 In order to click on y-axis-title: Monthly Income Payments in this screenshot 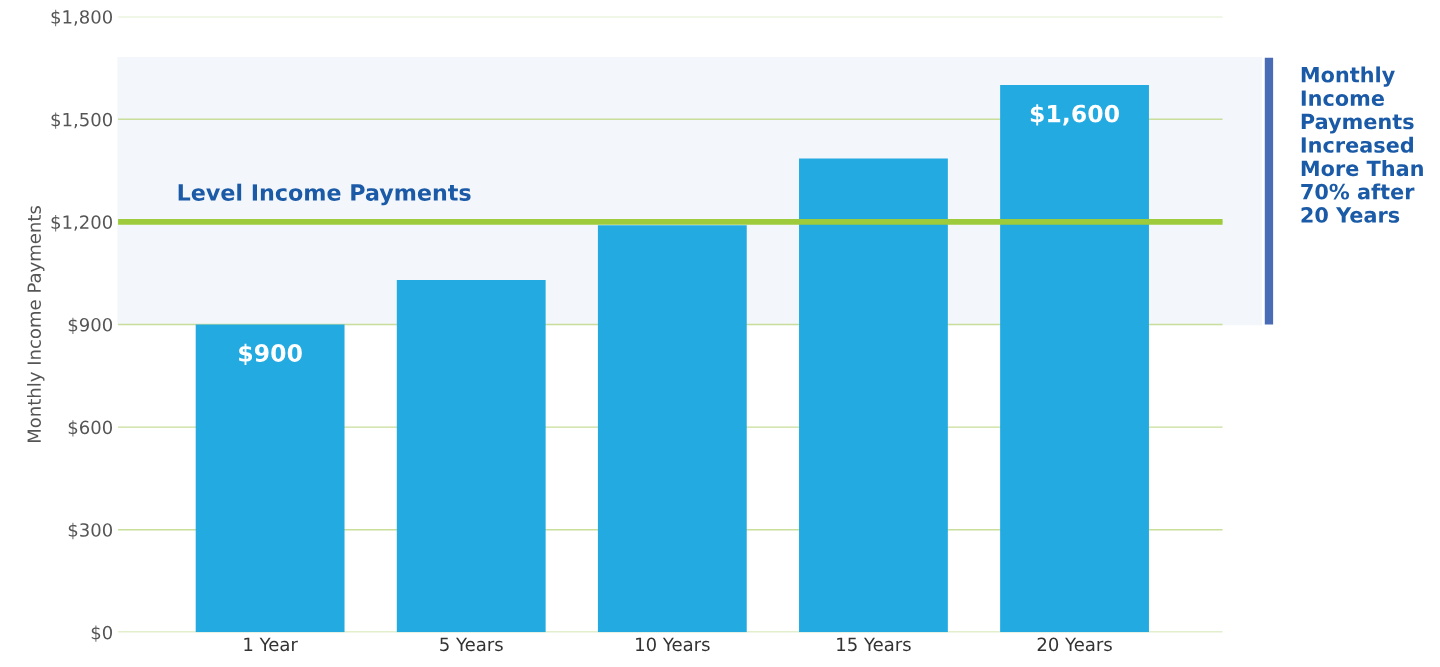, I will do `click(36, 324)`.